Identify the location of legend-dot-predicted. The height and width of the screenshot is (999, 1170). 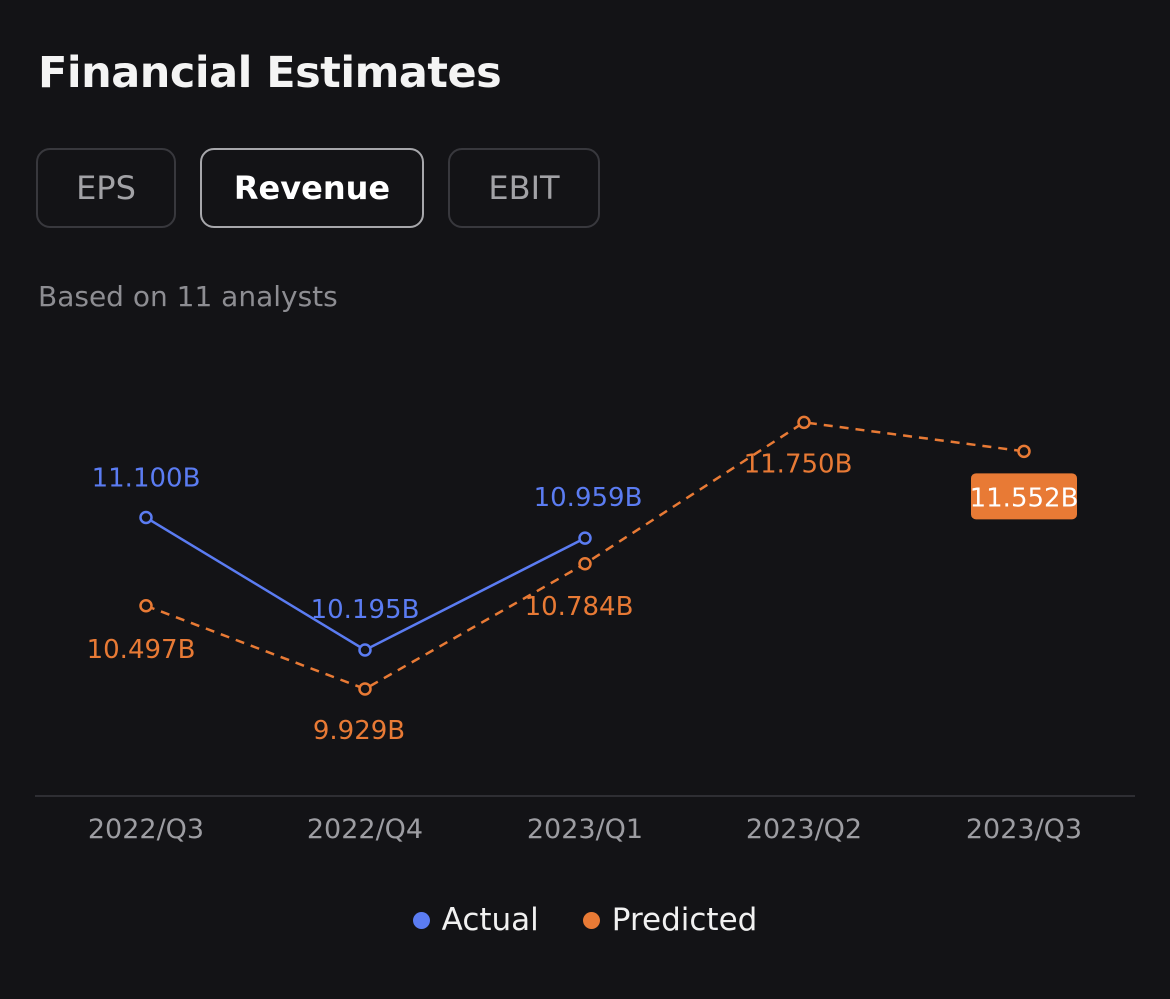
(591, 920).